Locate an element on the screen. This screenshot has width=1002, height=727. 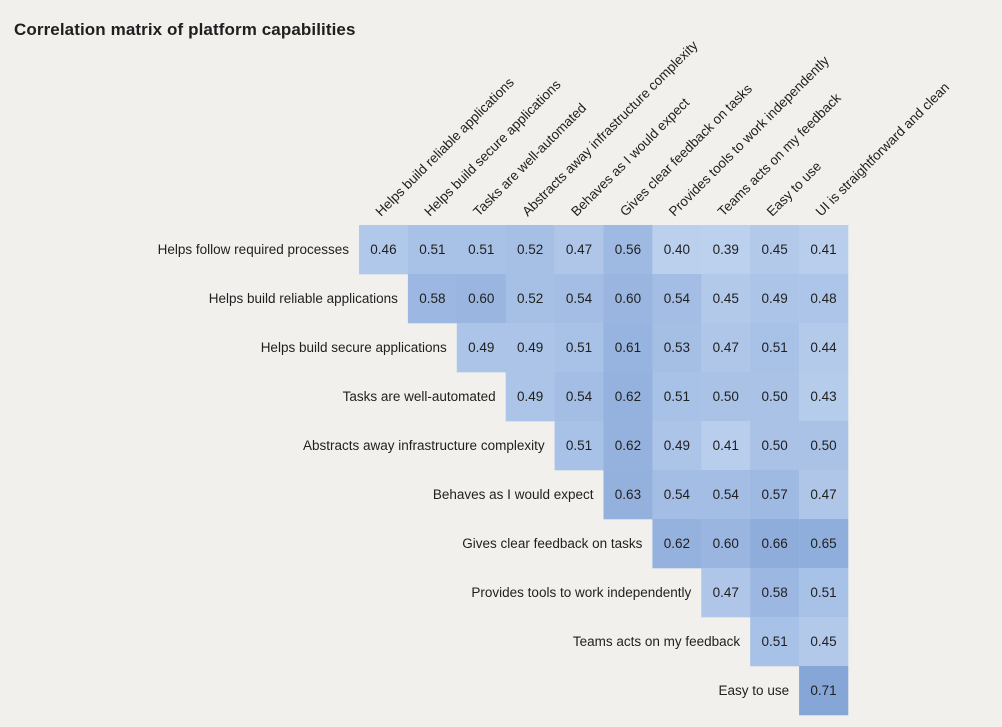
cell-value-label: 0.44 is located at coordinates (823, 347).